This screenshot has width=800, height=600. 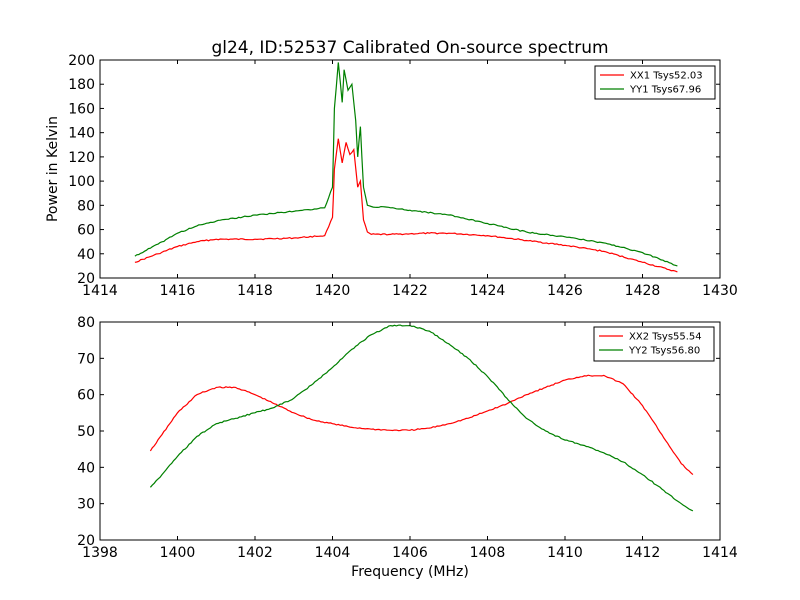 I want to click on x-tick-label: 1408, so click(x=488, y=553).